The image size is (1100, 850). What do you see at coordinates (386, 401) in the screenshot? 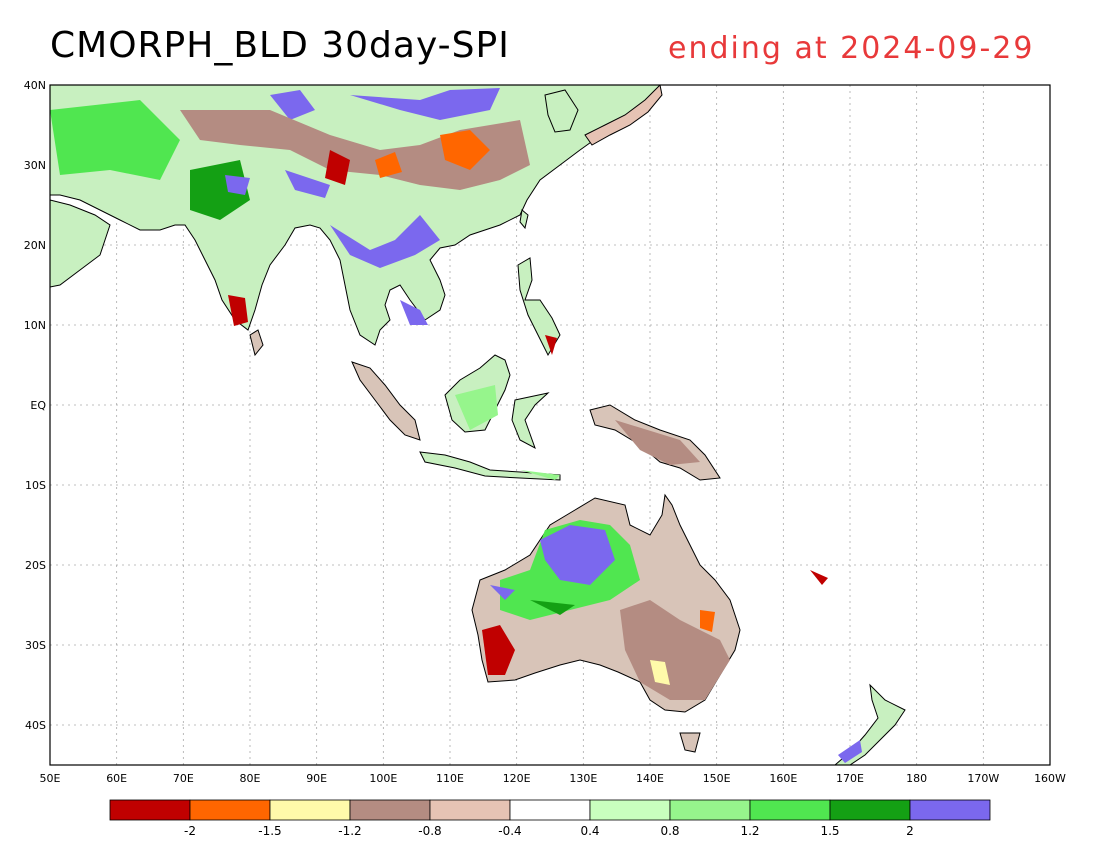
I see `sumatra` at bounding box center [386, 401].